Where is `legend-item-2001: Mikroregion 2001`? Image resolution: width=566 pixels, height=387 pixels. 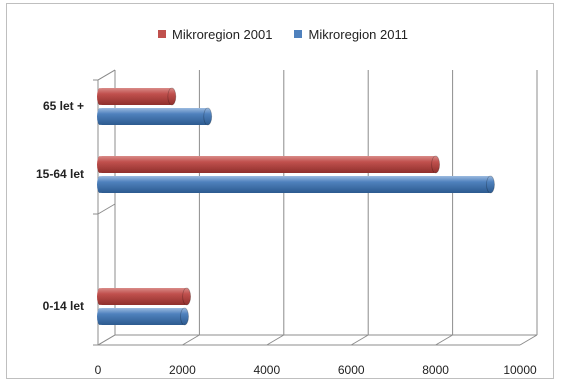
legend-item-2001: Mikroregion 2001 is located at coordinates (215, 34).